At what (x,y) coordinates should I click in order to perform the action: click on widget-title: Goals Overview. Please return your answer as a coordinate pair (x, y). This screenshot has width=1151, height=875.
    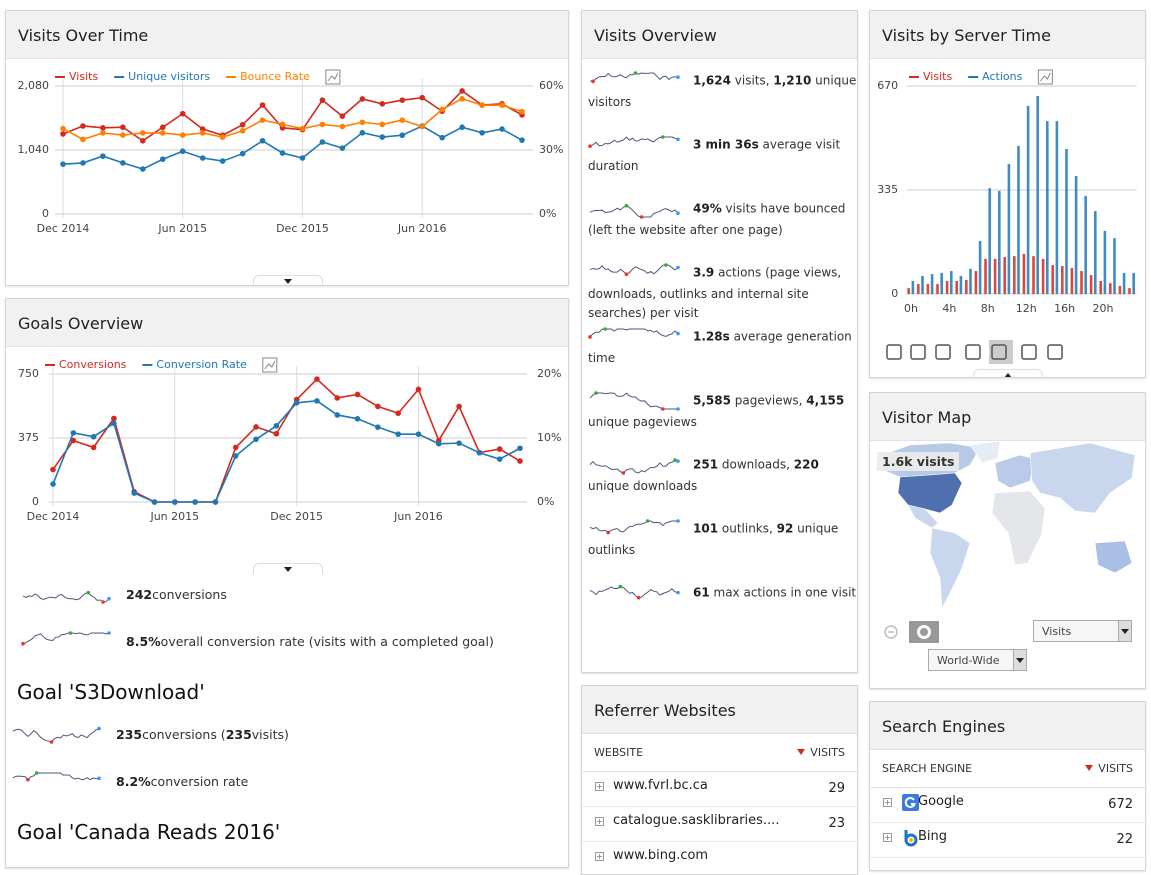
    Looking at the image, I should click on (287, 323).